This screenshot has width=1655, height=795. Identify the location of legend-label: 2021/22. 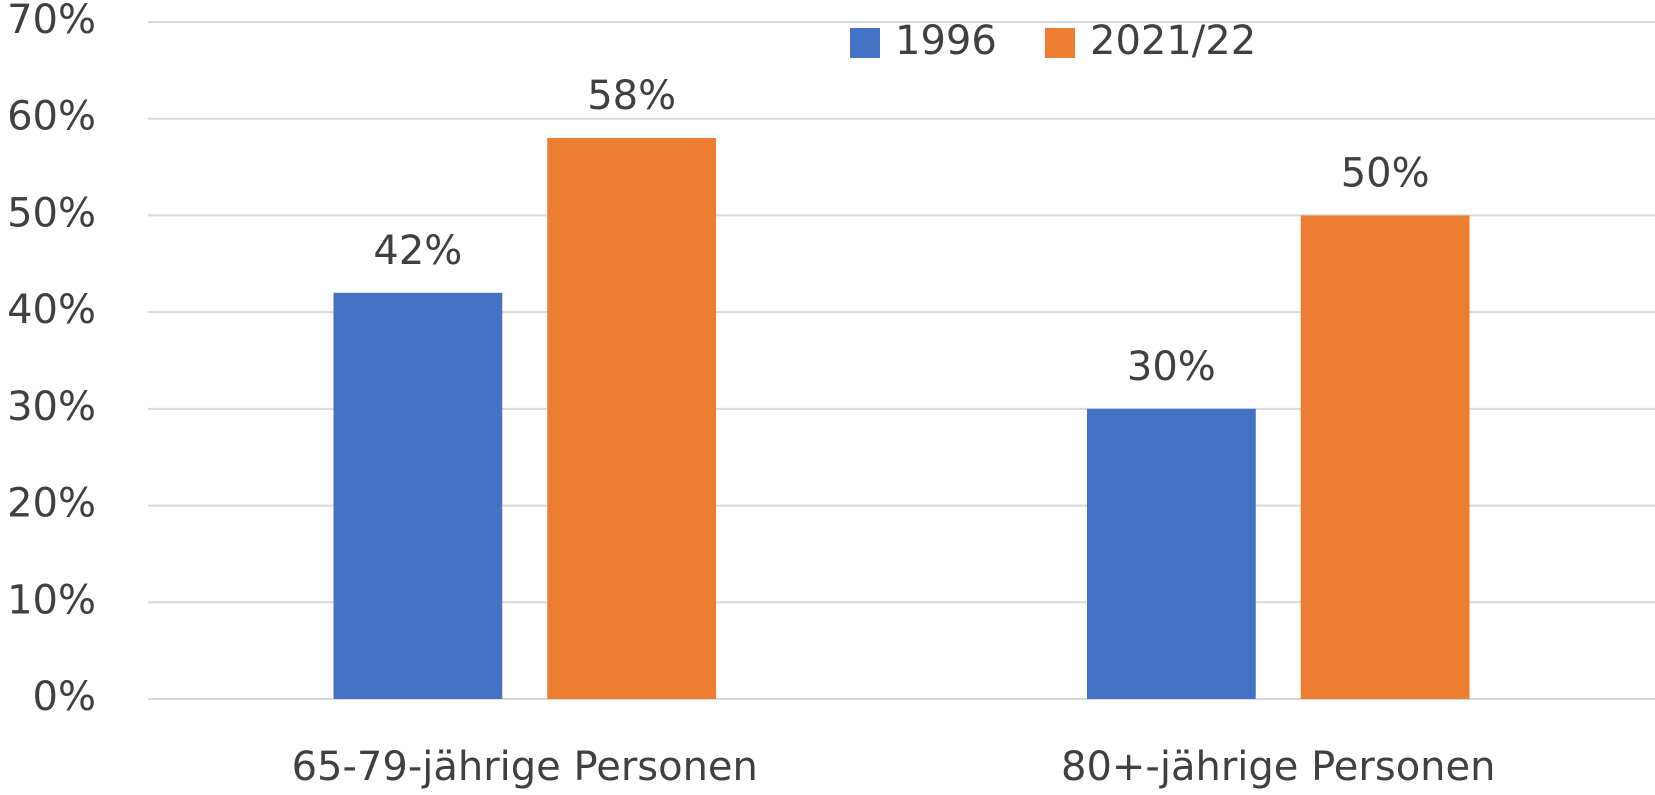
(1173, 41).